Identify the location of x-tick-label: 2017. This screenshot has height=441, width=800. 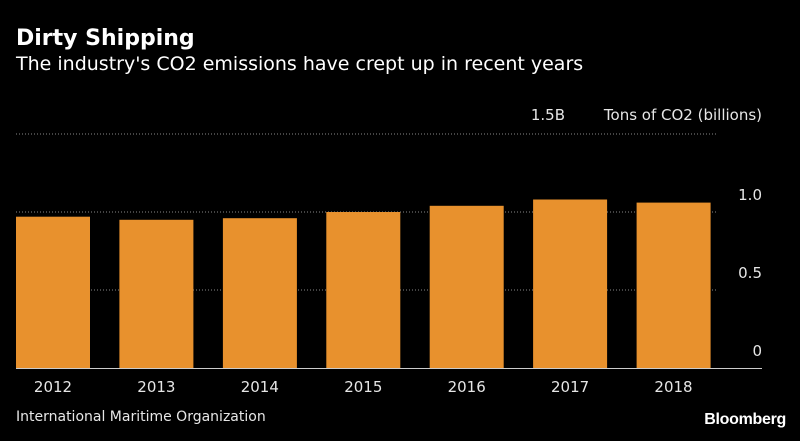
(570, 387).